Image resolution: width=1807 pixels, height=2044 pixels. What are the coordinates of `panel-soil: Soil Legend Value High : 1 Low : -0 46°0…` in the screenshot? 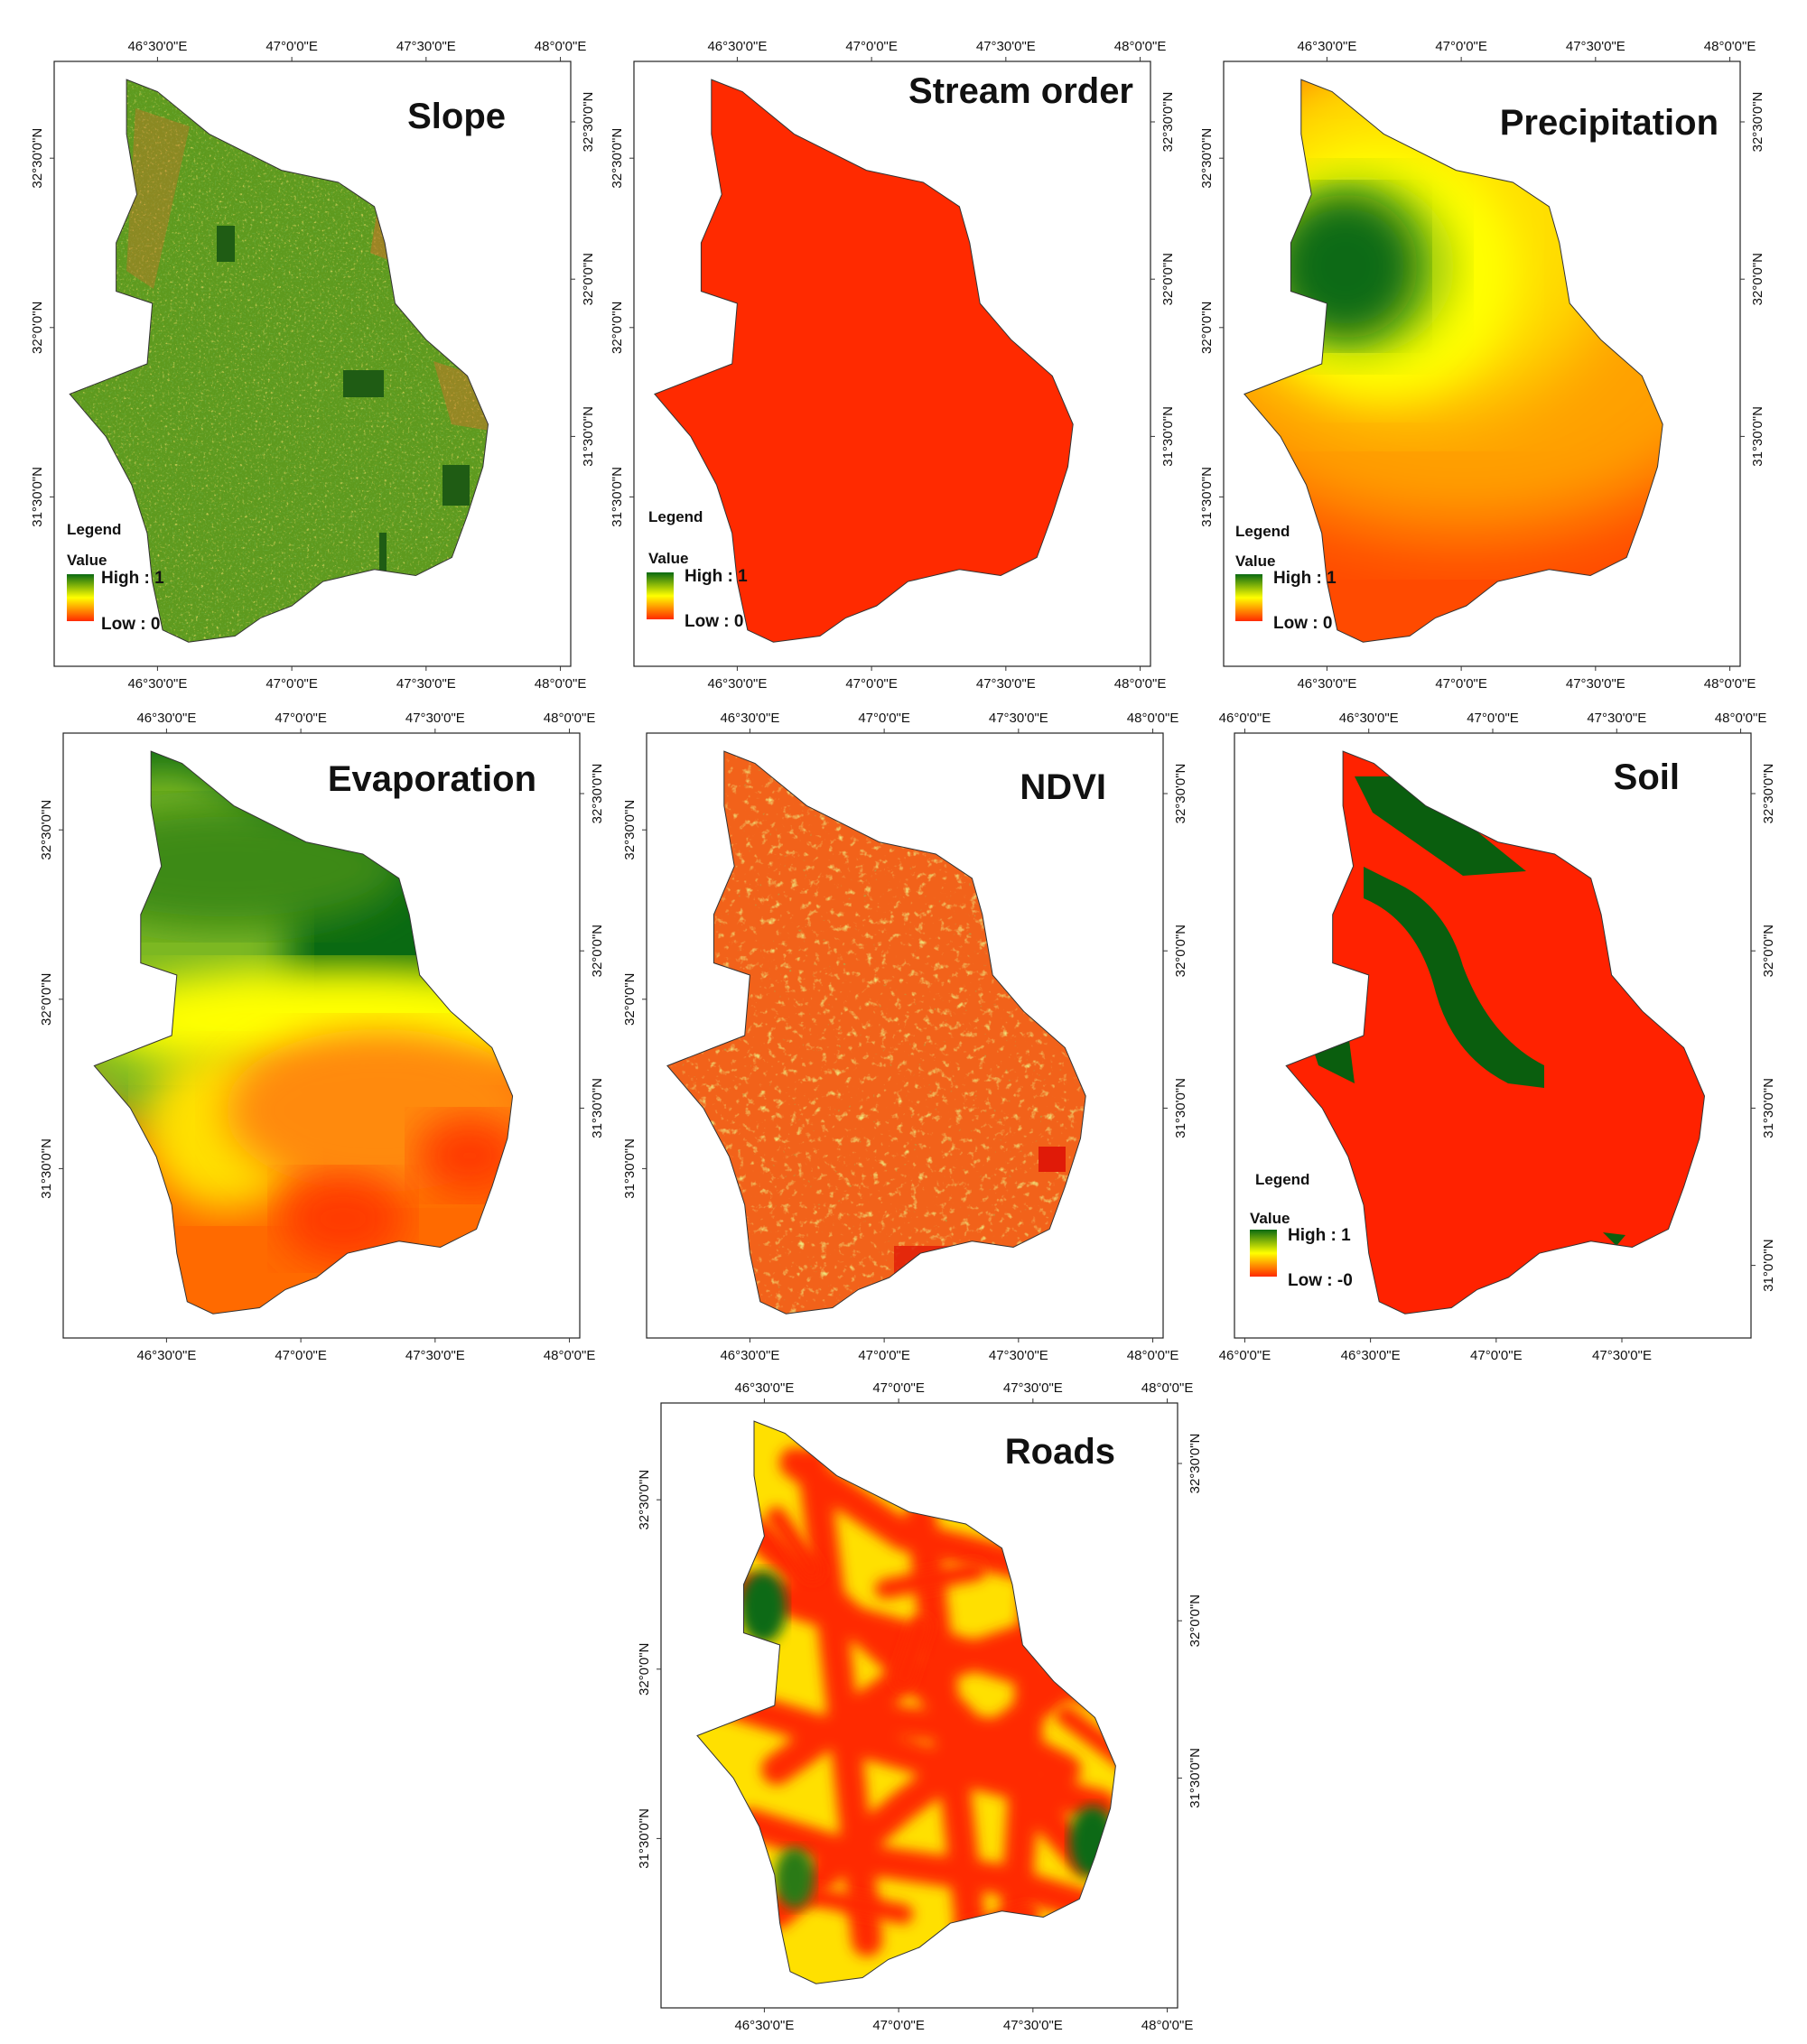 It's located at (1497, 1037).